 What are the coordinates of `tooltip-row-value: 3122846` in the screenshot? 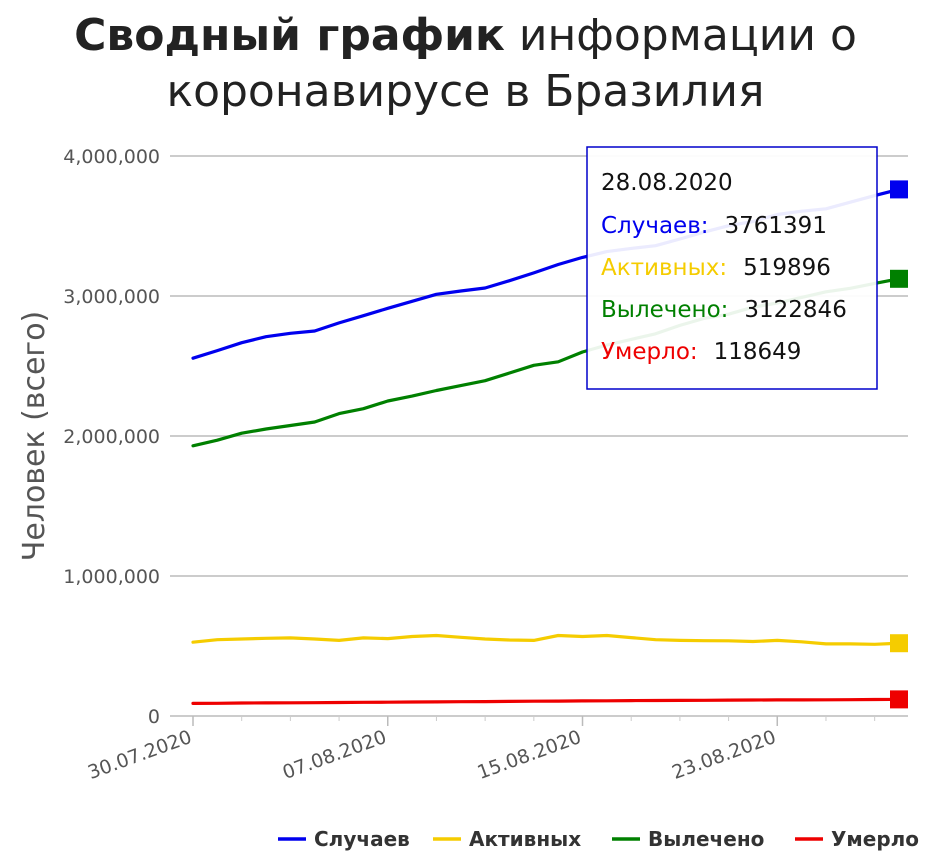 It's located at (795, 310).